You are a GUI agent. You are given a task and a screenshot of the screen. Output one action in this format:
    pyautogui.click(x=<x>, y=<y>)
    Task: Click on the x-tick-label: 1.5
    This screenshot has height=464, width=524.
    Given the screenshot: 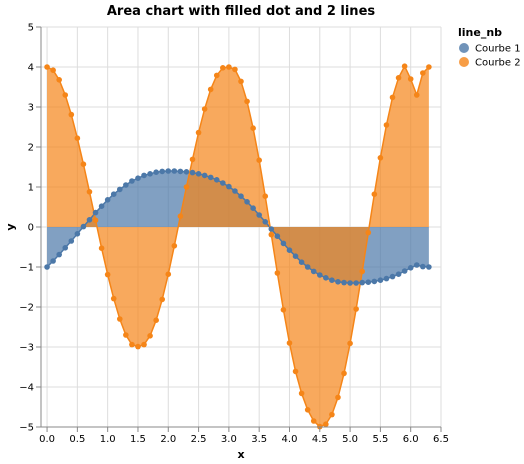 What is the action you would take?
    pyautogui.click(x=138, y=439)
    